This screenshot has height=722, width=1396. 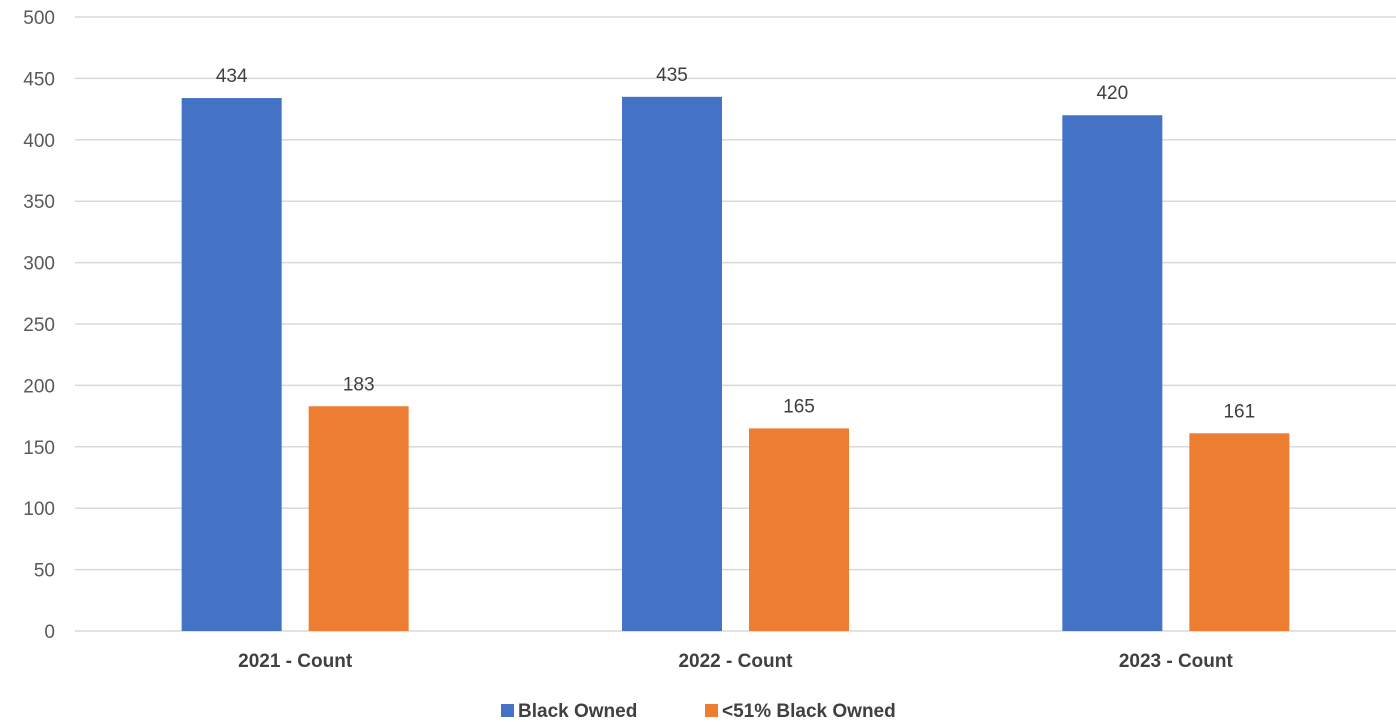 I want to click on y-tick-label: 150, so click(x=39, y=448).